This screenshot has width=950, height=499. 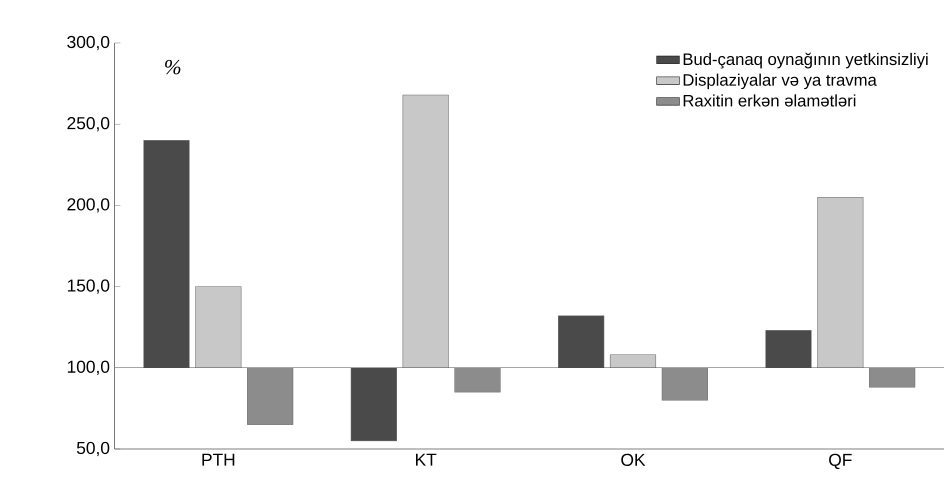 I want to click on y-axis-title: %, so click(x=172, y=67).